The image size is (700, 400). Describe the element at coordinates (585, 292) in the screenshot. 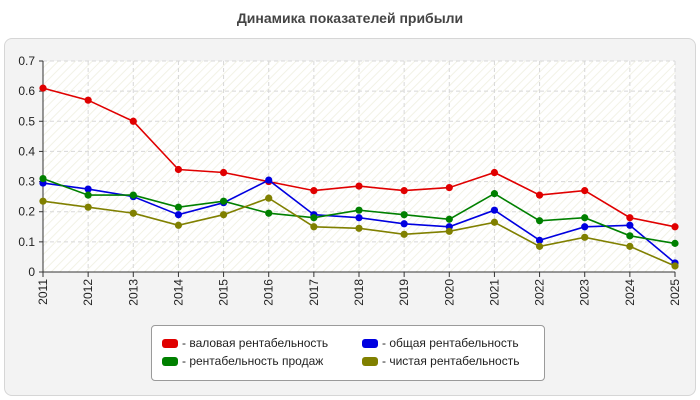

I see `x-tick-label: 2023` at that location.